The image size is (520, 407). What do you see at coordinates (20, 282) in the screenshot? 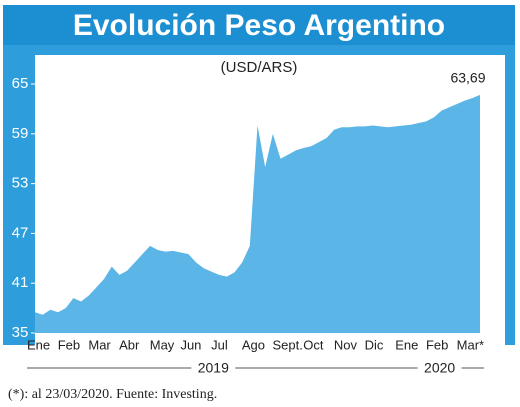
I see `y-tick-label: 41` at bounding box center [20, 282].